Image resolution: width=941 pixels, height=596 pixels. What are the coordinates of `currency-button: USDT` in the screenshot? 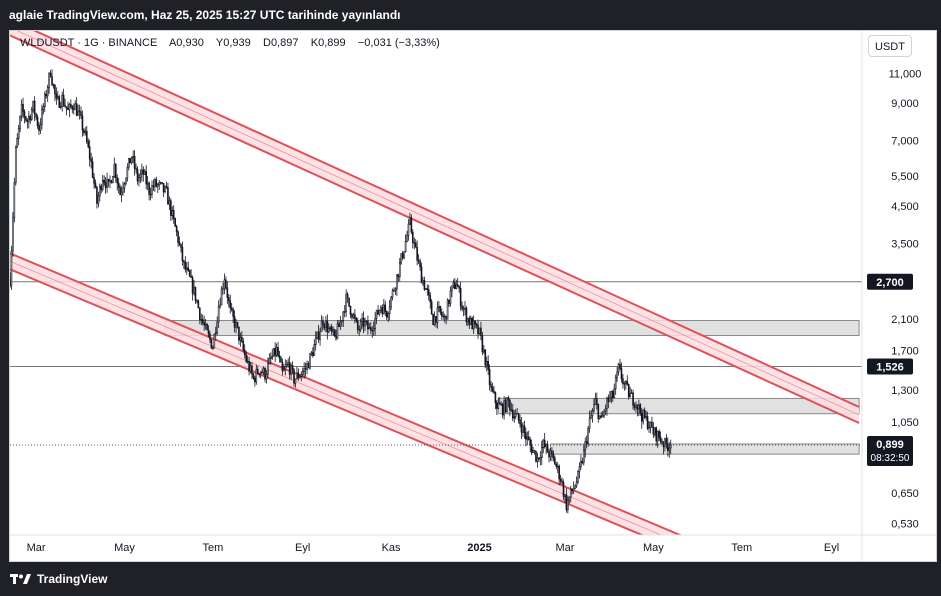 It's located at (890, 46).